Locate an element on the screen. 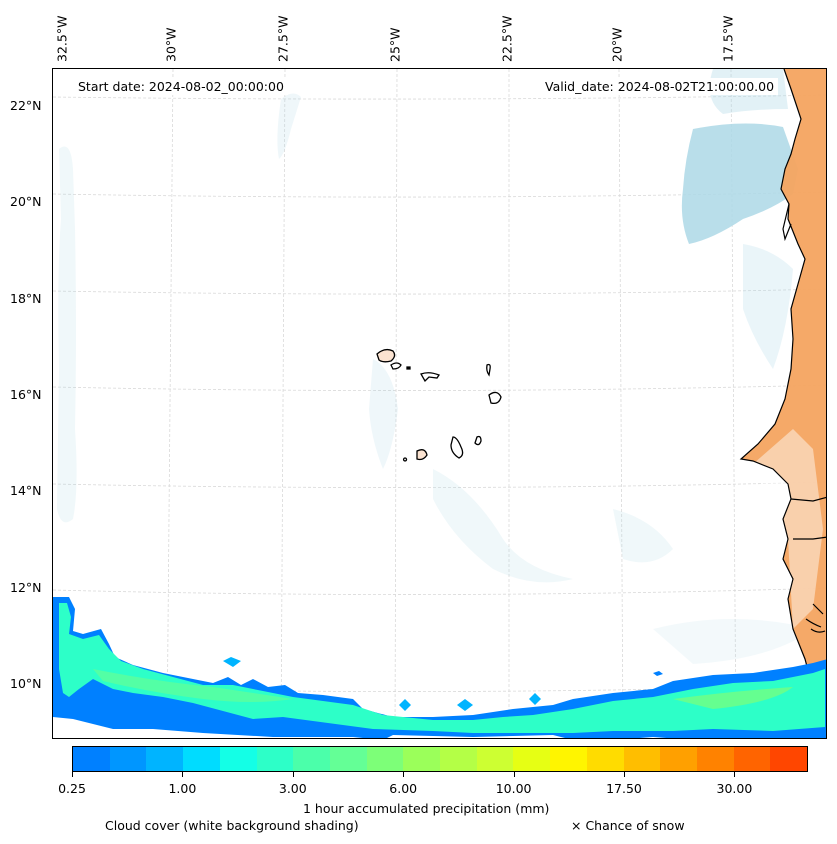  lon-label-text: 20°W is located at coordinates (617, 44).